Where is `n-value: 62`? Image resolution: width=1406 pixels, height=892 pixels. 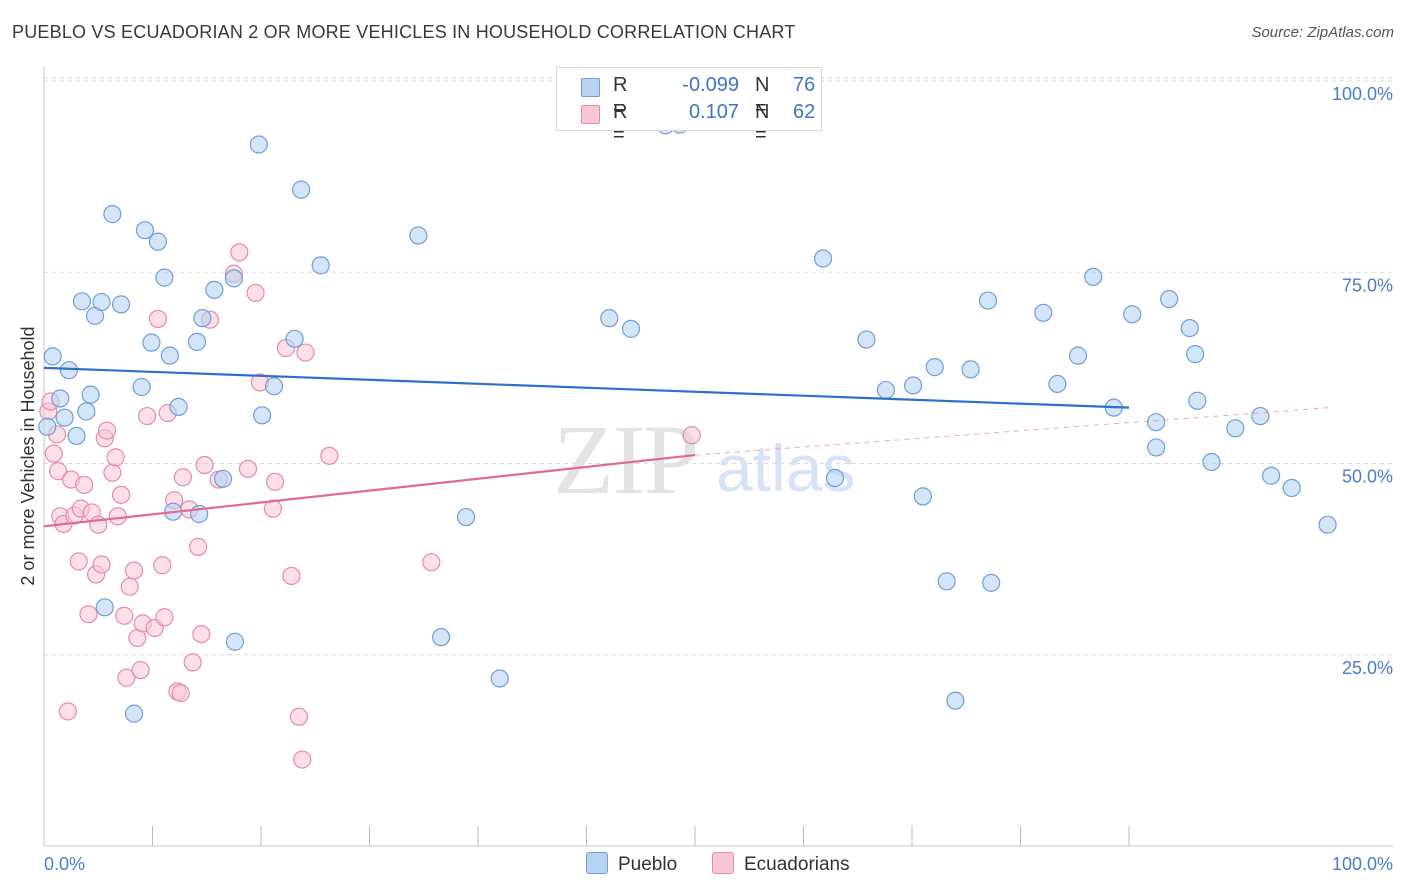
n-value: 62 is located at coordinates (804, 112).